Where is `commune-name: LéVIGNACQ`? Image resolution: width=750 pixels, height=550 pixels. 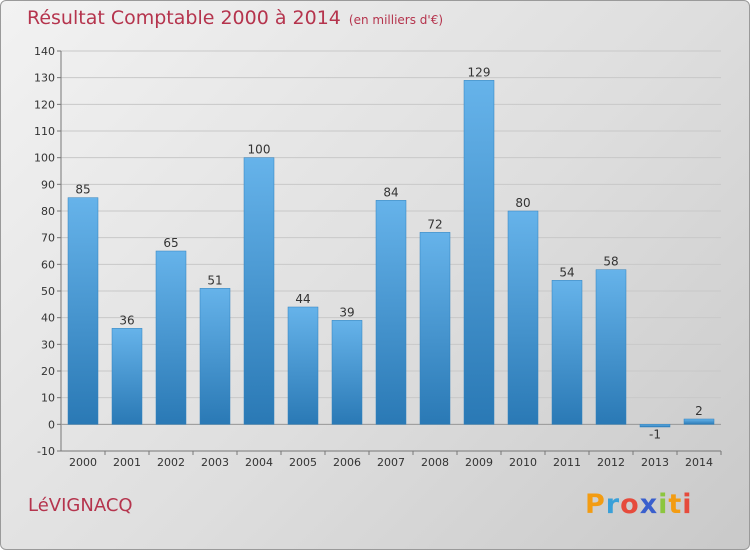
commune-name: LéVIGNACQ is located at coordinates (80, 505).